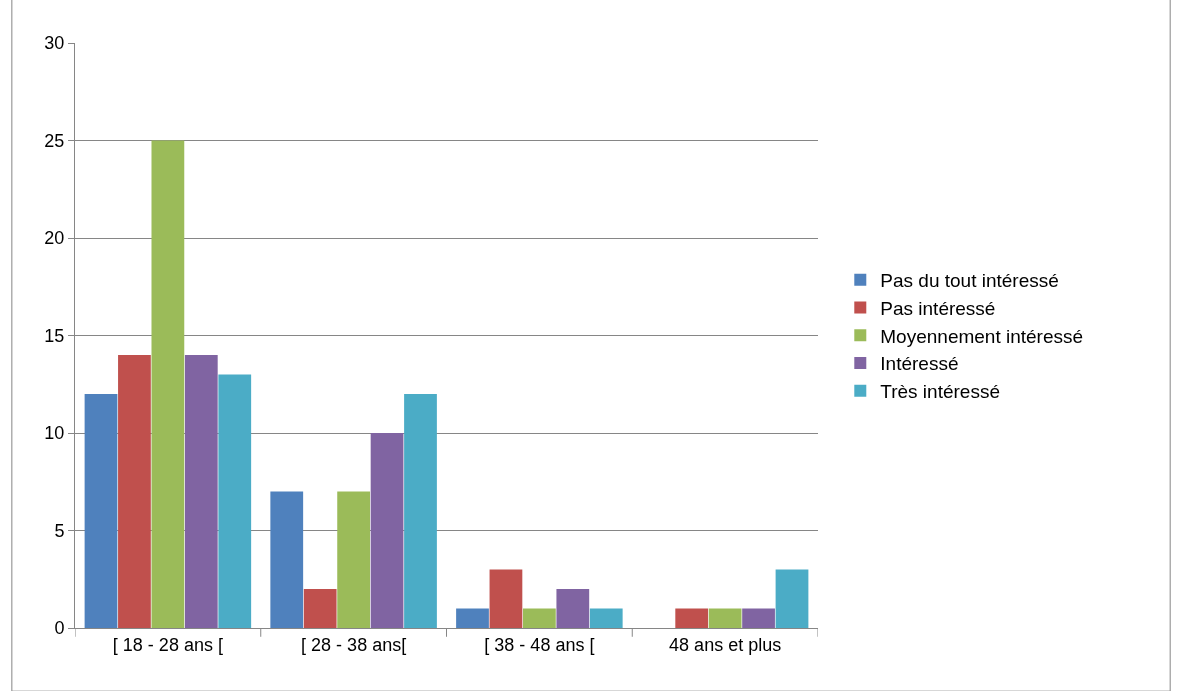 The width and height of the screenshot is (1190, 691). Describe the element at coordinates (725, 644) in the screenshot. I see `x-tick-label: 48 ans et plus` at that location.